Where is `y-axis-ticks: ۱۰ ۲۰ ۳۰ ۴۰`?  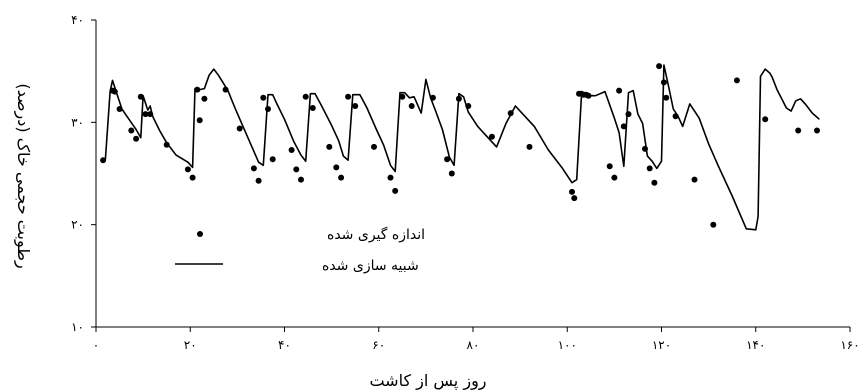
y-axis-ticks: ۱۰ ۲۰ ۳۰ ۴۰ is located at coordinates (83, 173).